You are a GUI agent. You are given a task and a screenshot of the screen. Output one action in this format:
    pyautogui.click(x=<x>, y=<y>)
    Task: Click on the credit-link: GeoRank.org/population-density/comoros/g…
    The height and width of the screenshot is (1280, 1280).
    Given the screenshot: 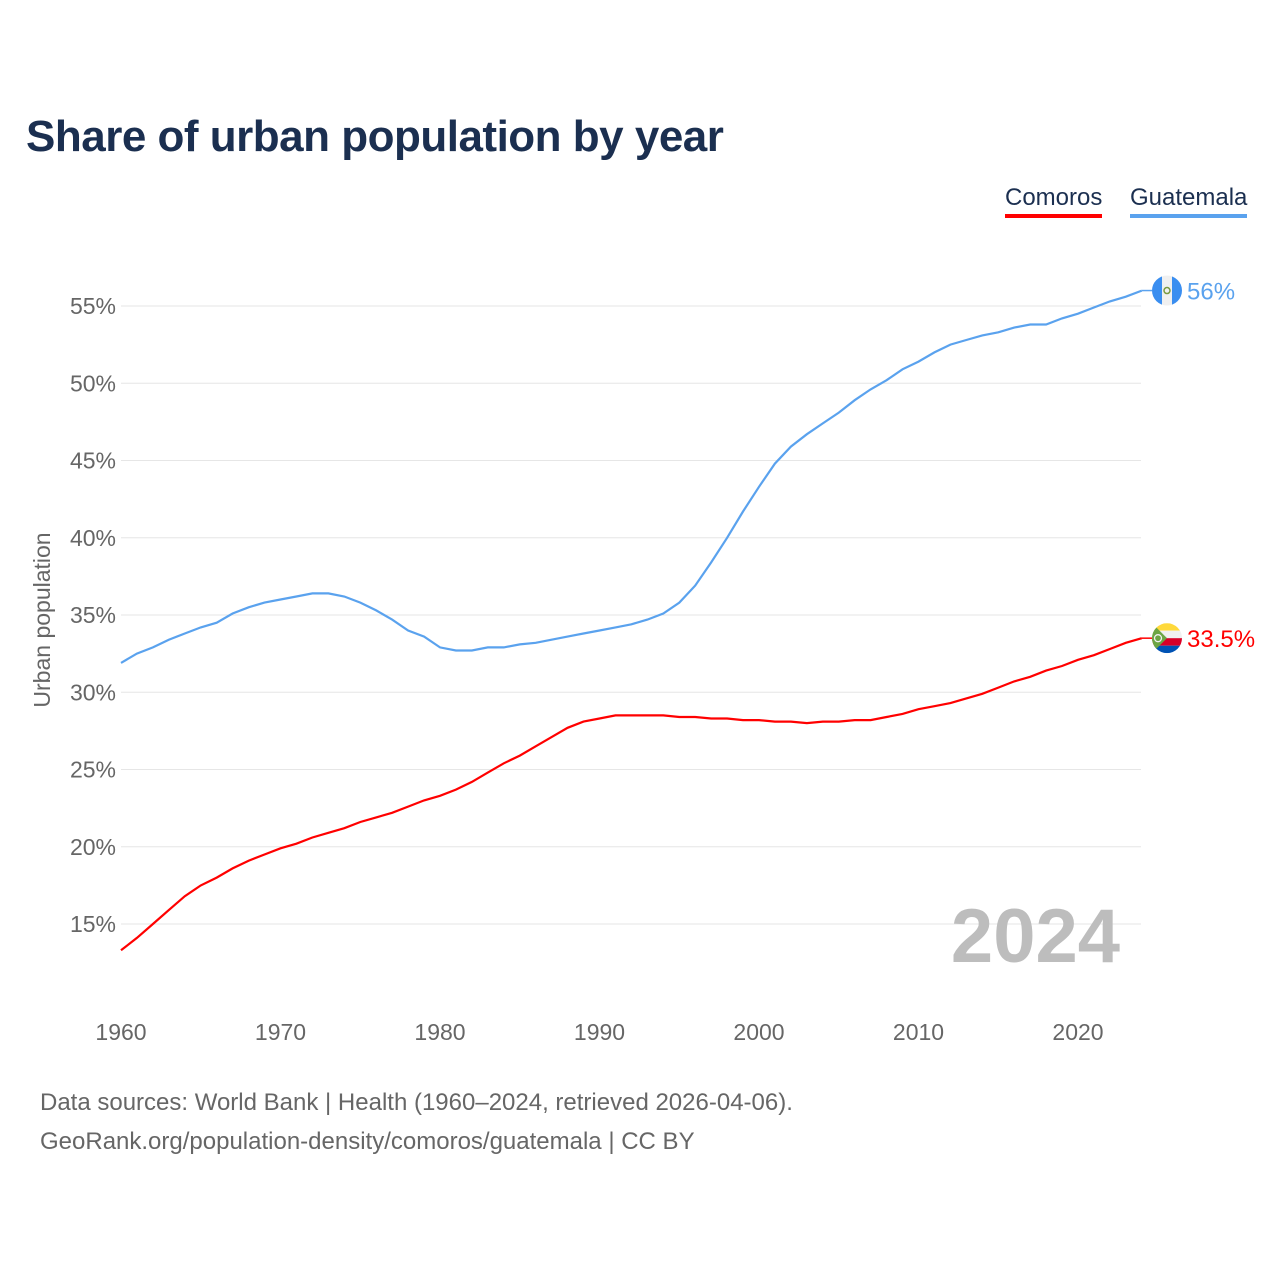 What is the action you would take?
    pyautogui.click(x=367, y=1141)
    